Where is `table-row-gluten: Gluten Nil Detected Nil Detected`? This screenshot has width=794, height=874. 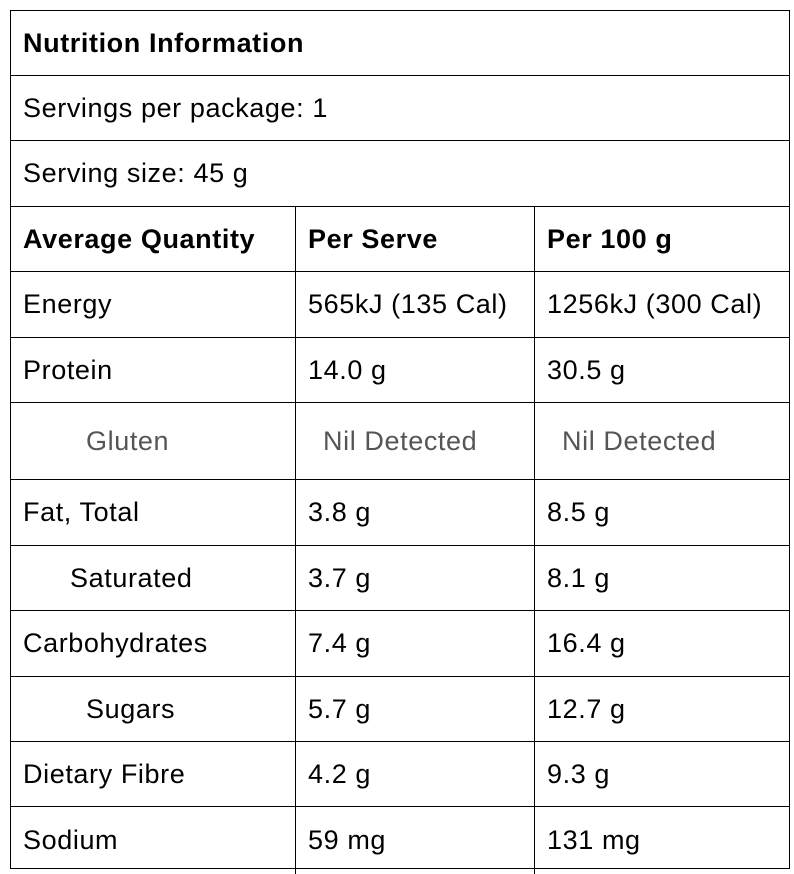 table-row-gluten: Gluten Nil Detected Nil Detected is located at coordinates (400, 440).